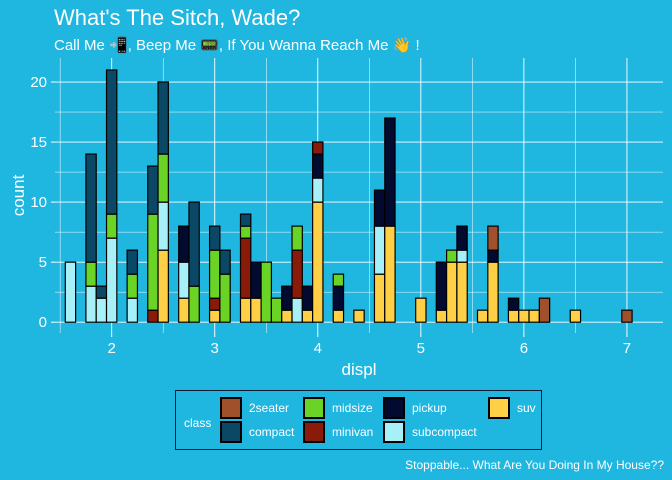 This screenshot has height=480, width=672. I want to click on legend-item-suv: suv, so click(548, 408).